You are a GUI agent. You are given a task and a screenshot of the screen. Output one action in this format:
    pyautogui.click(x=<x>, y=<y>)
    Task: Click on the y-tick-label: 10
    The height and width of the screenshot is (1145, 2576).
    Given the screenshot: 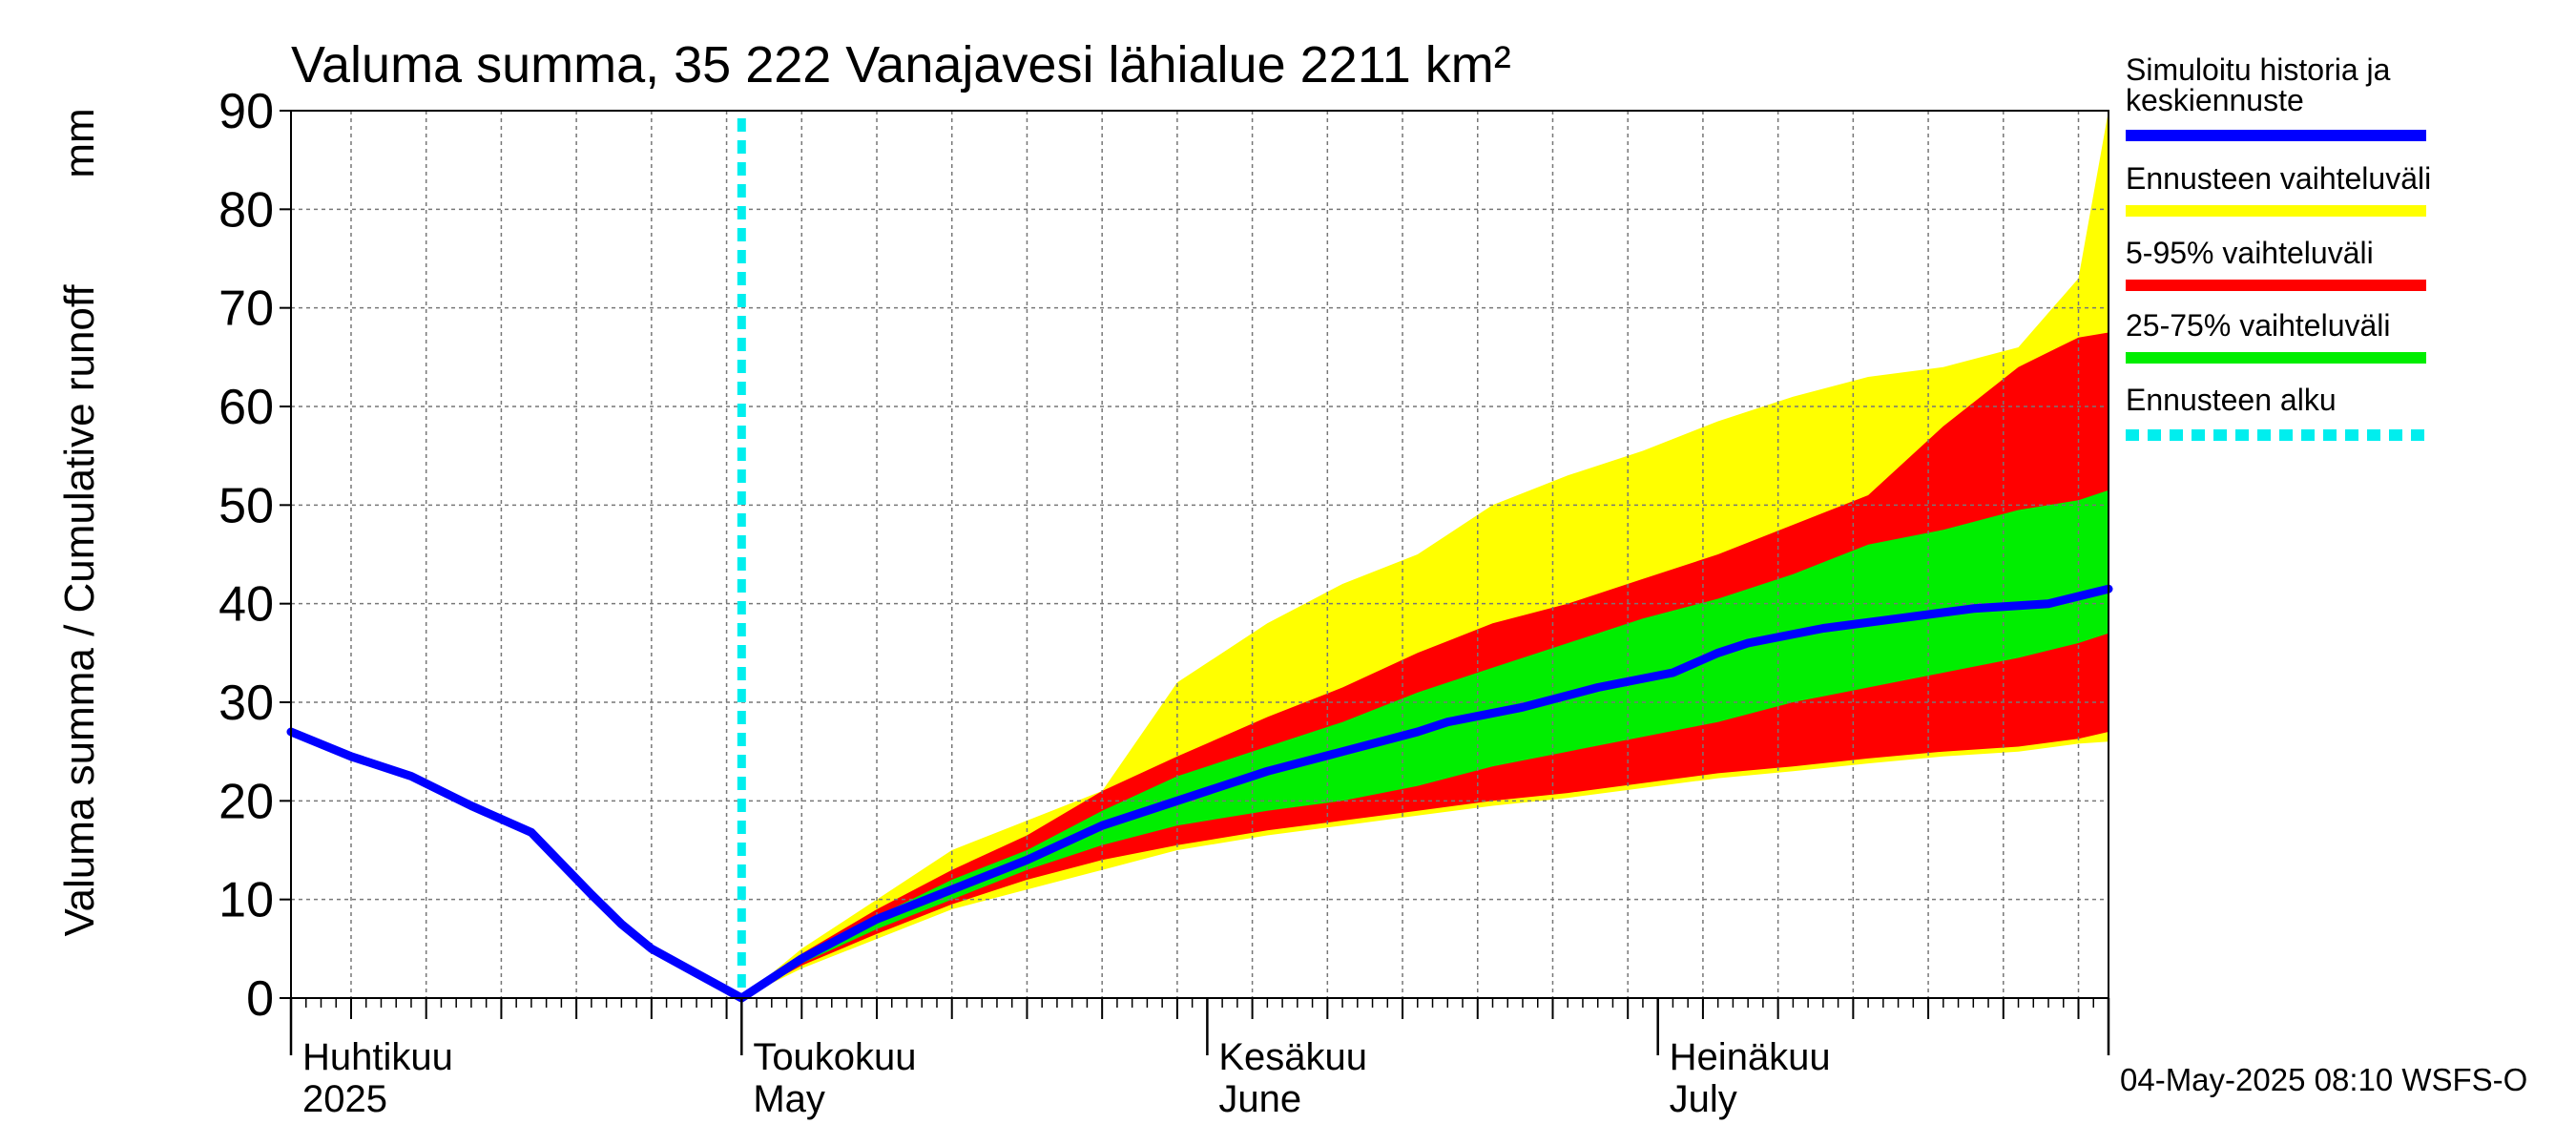 What is the action you would take?
    pyautogui.click(x=246, y=901)
    